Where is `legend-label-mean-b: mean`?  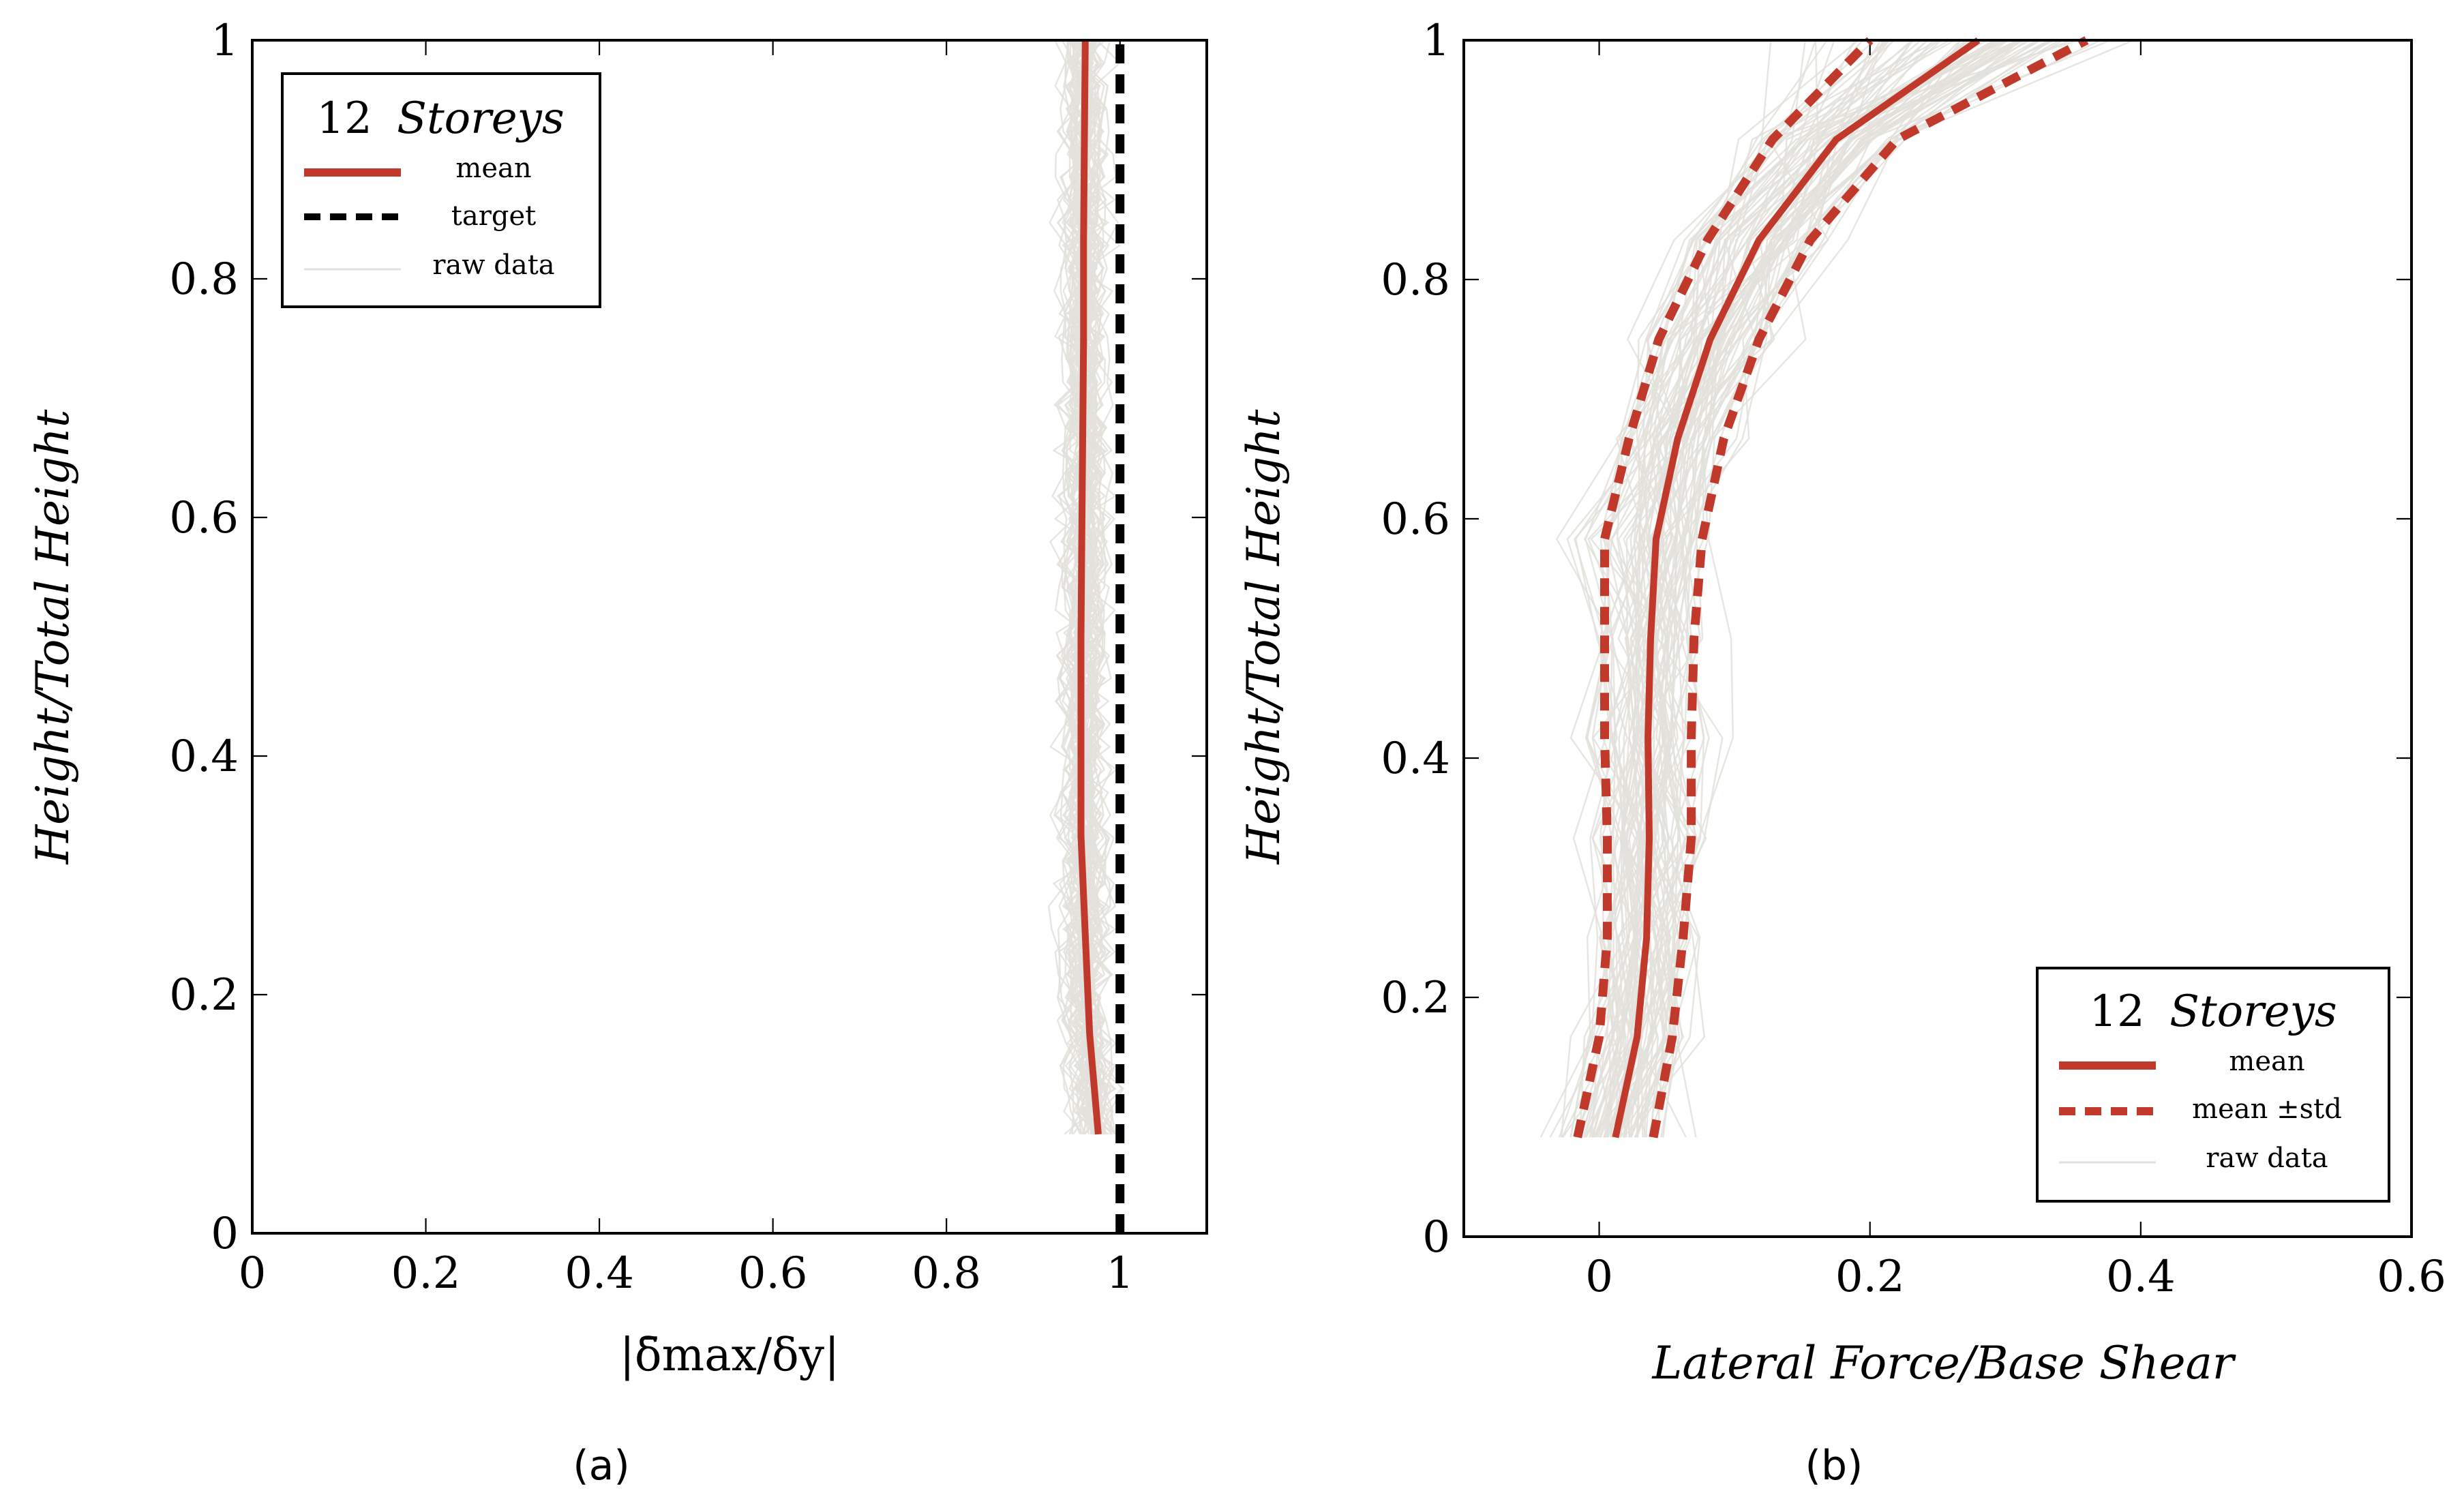
legend-label-mean-b: mean is located at coordinates (2266, 1061).